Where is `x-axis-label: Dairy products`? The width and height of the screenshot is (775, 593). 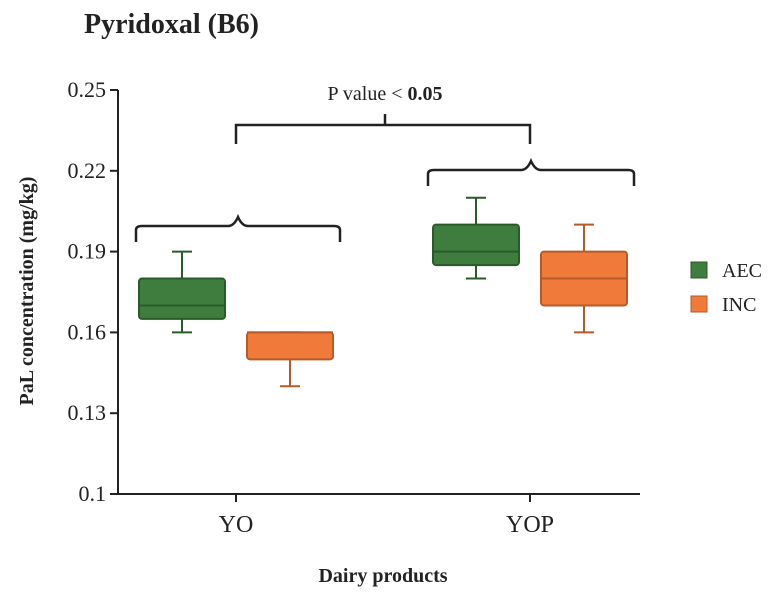
x-axis-label: Dairy products is located at coordinates (382, 576).